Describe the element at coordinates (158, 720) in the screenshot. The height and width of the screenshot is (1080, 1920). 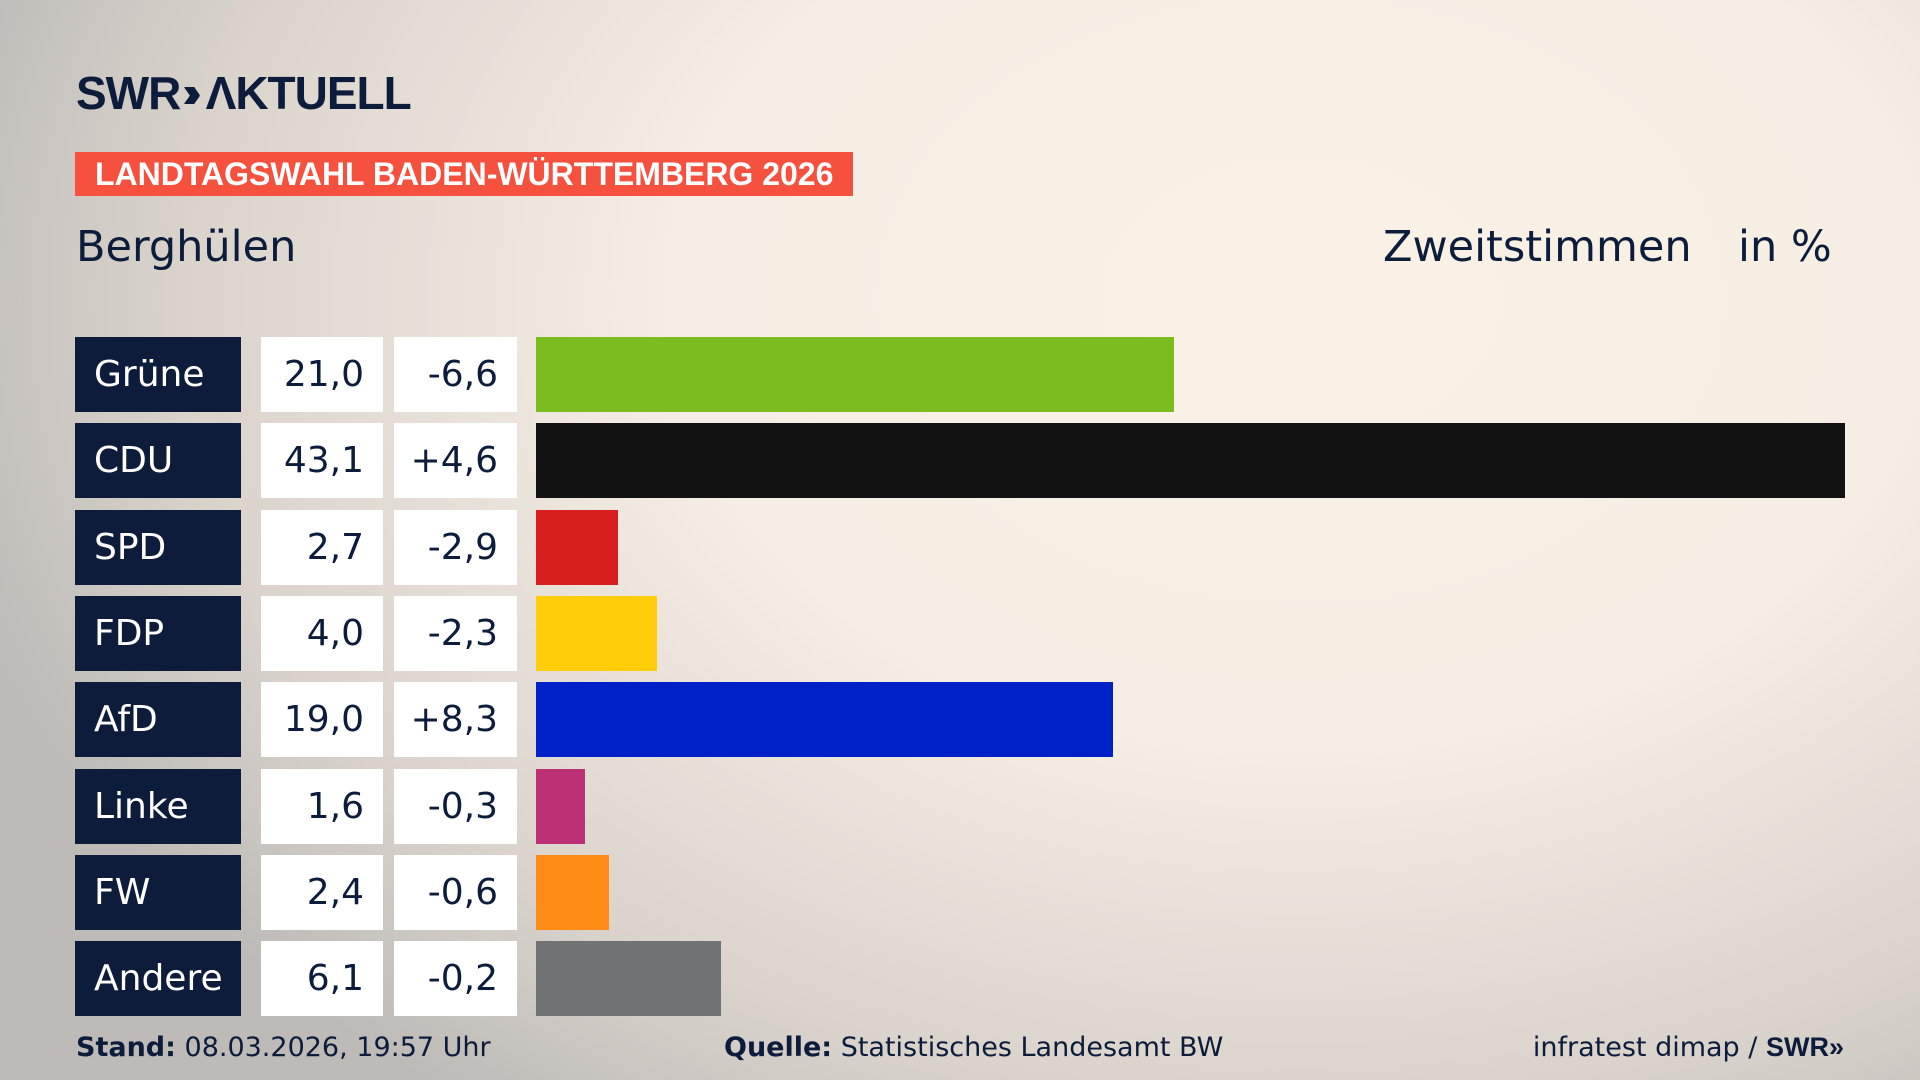
I see `party-name: AfD` at that location.